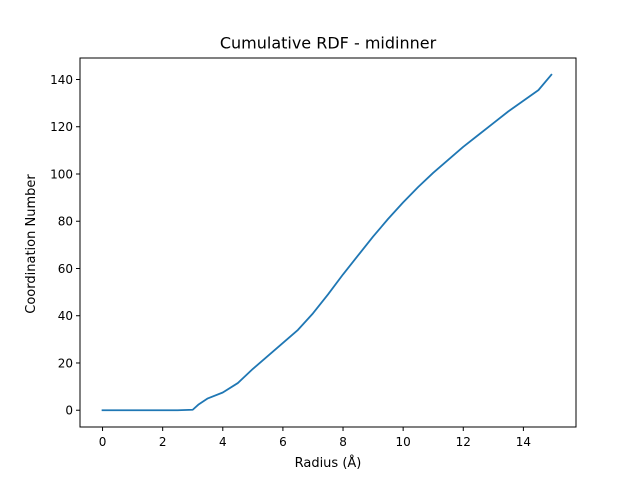 This screenshot has width=640, height=485. Describe the element at coordinates (31, 244) in the screenshot. I see `y-axis-label: Coordination Number` at that location.